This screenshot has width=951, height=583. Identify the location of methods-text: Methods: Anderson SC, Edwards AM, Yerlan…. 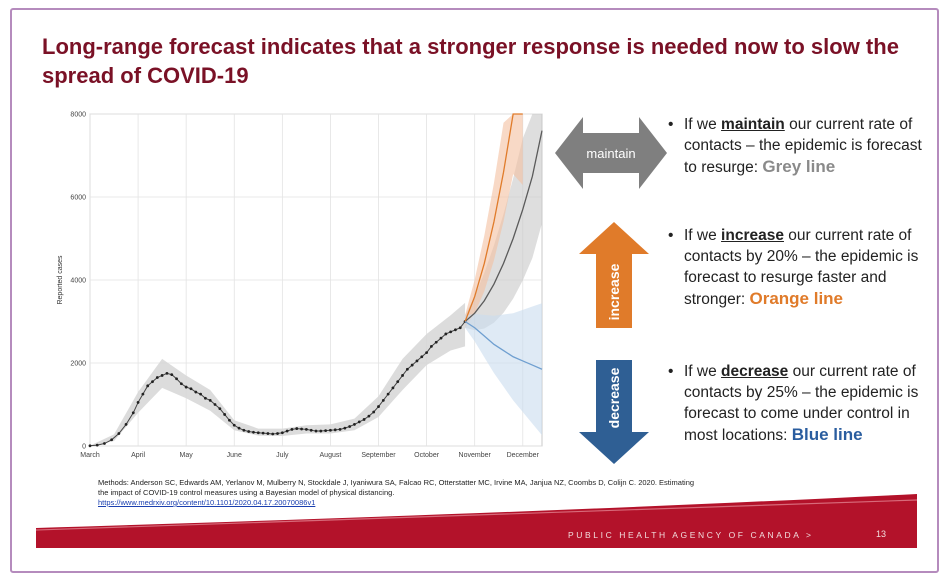
(396, 487).